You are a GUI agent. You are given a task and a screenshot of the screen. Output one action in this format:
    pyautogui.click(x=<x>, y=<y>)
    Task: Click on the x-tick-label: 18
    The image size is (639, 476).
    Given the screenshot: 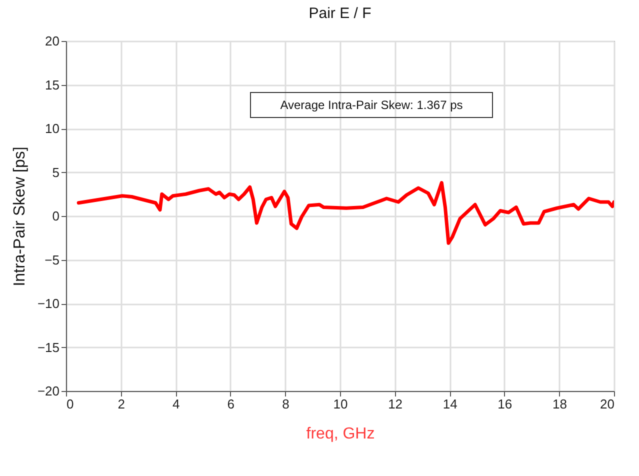 What is the action you would take?
    pyautogui.click(x=559, y=404)
    